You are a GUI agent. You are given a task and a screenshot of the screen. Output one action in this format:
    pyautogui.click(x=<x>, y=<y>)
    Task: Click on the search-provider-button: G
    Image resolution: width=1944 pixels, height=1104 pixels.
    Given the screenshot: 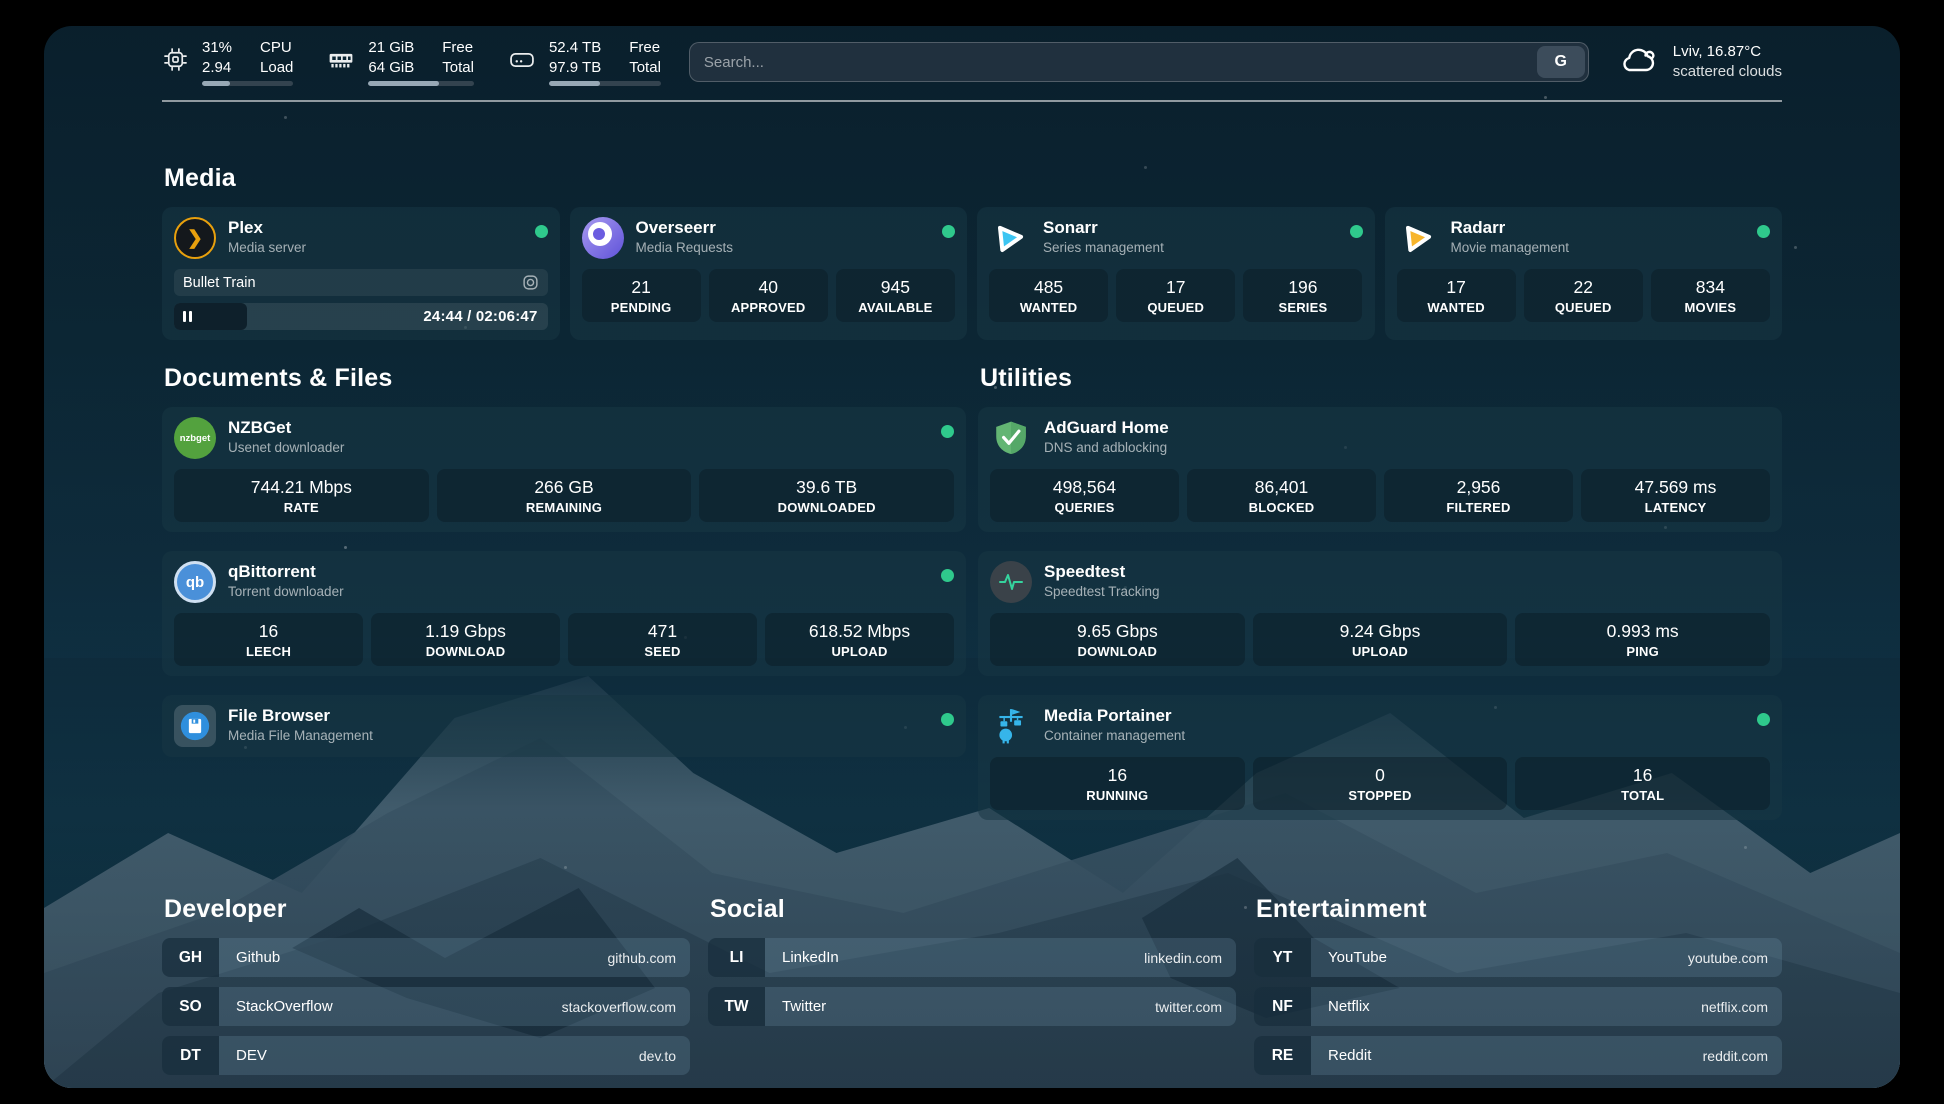 What is the action you would take?
    pyautogui.click(x=1560, y=62)
    